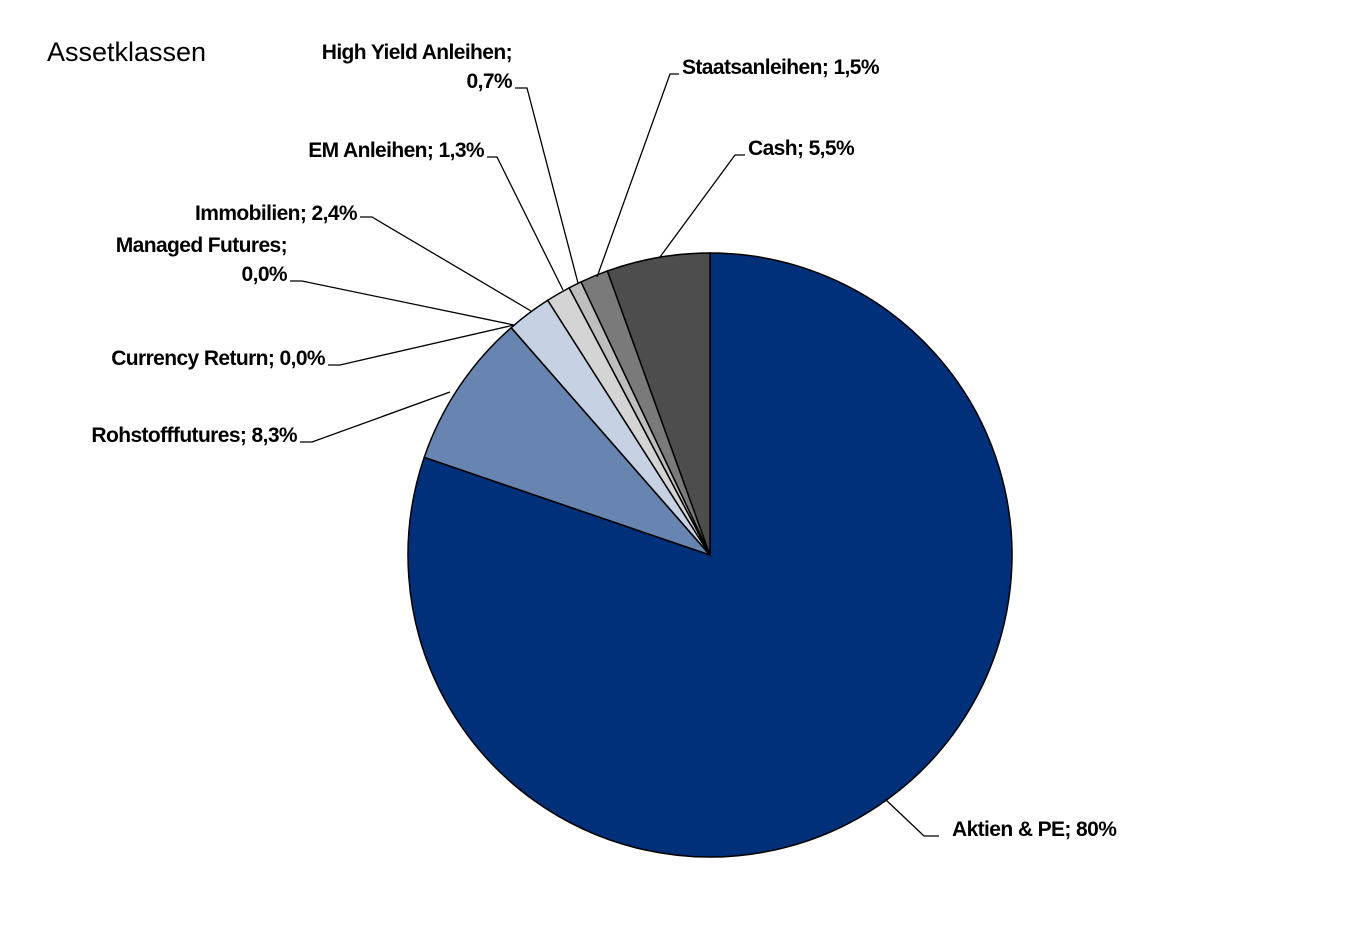 This screenshot has width=1360, height=943. What do you see at coordinates (194, 435) in the screenshot?
I see `slice-label-rohstoff: Rohstofffutures; 8,3%` at bounding box center [194, 435].